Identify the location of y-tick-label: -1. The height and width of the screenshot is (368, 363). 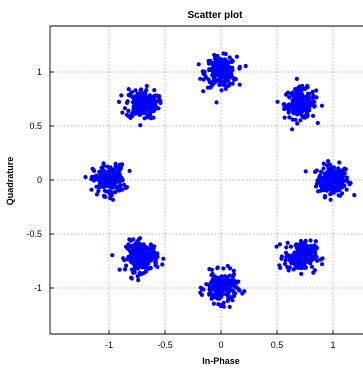
(38, 288).